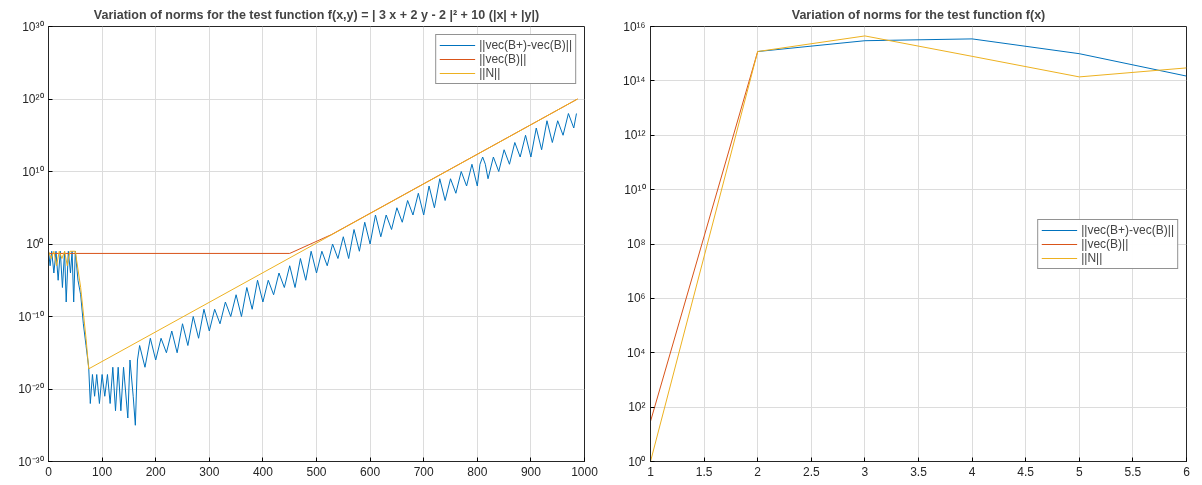 This screenshot has height=485, width=1202. I want to click on x-tick-label: 1000, so click(585, 471).